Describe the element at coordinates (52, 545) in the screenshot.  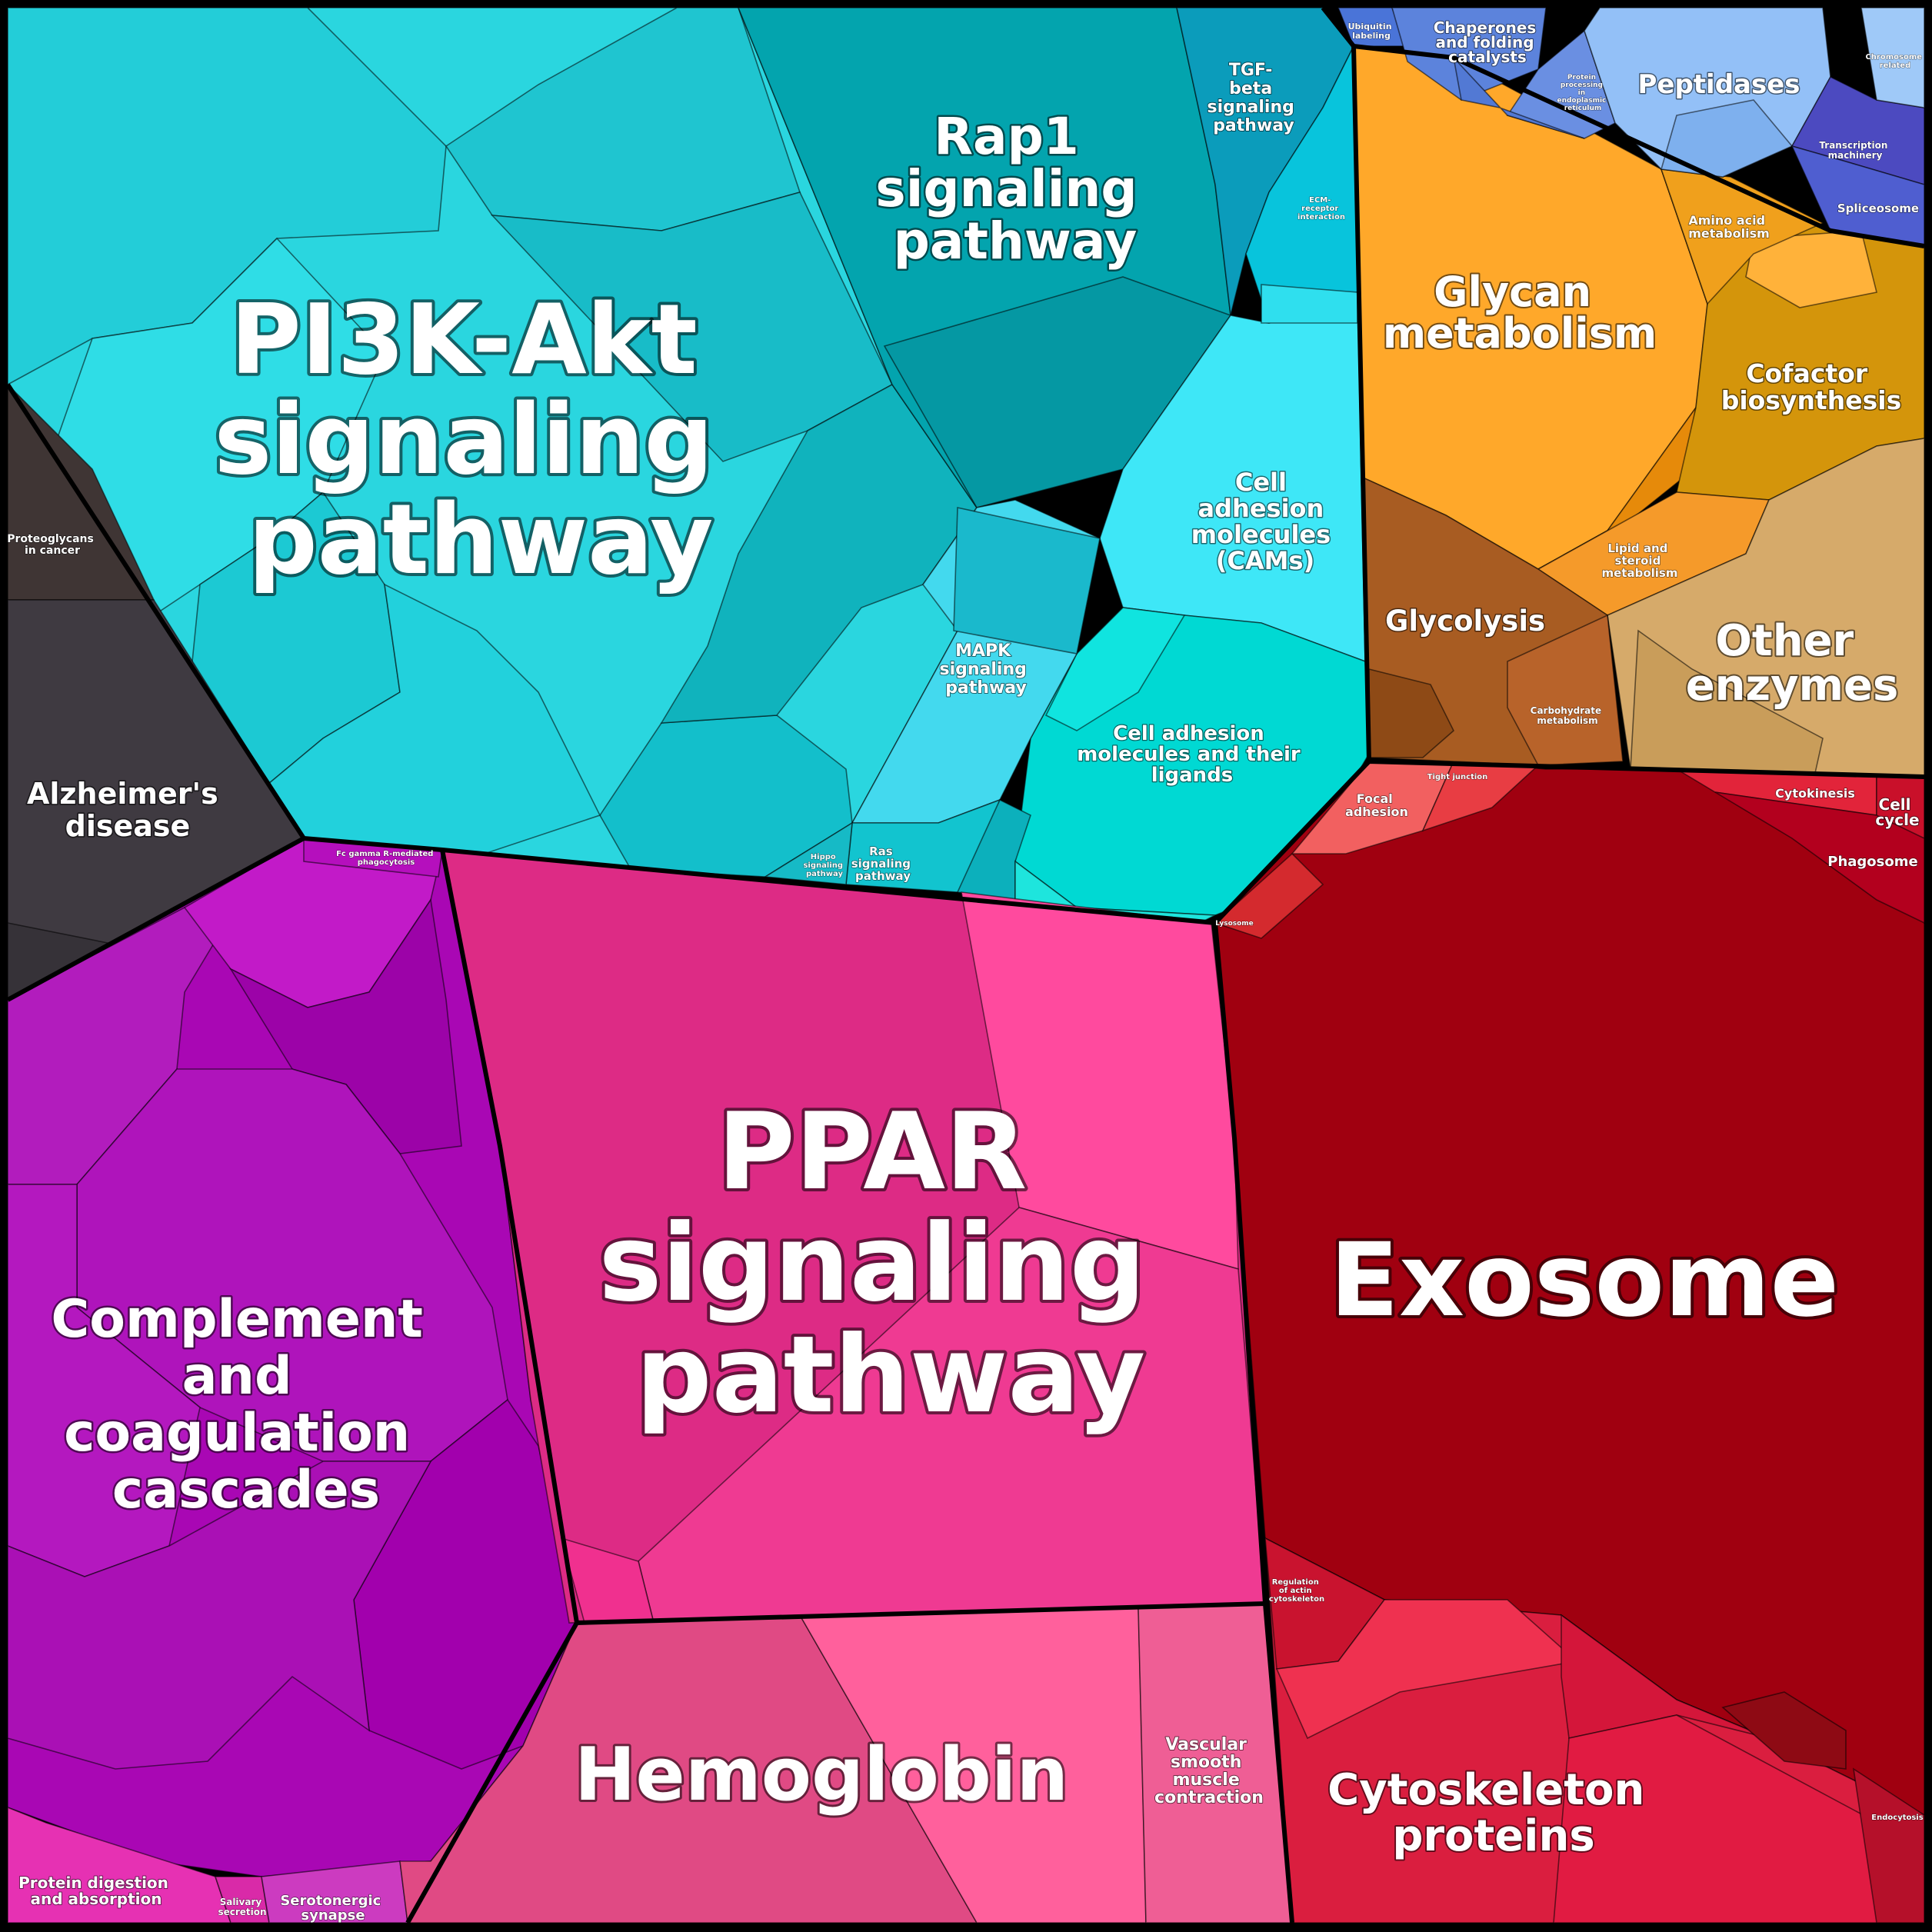
I see `label-proteoglycans: Proteoglycans in cancer` at that location.